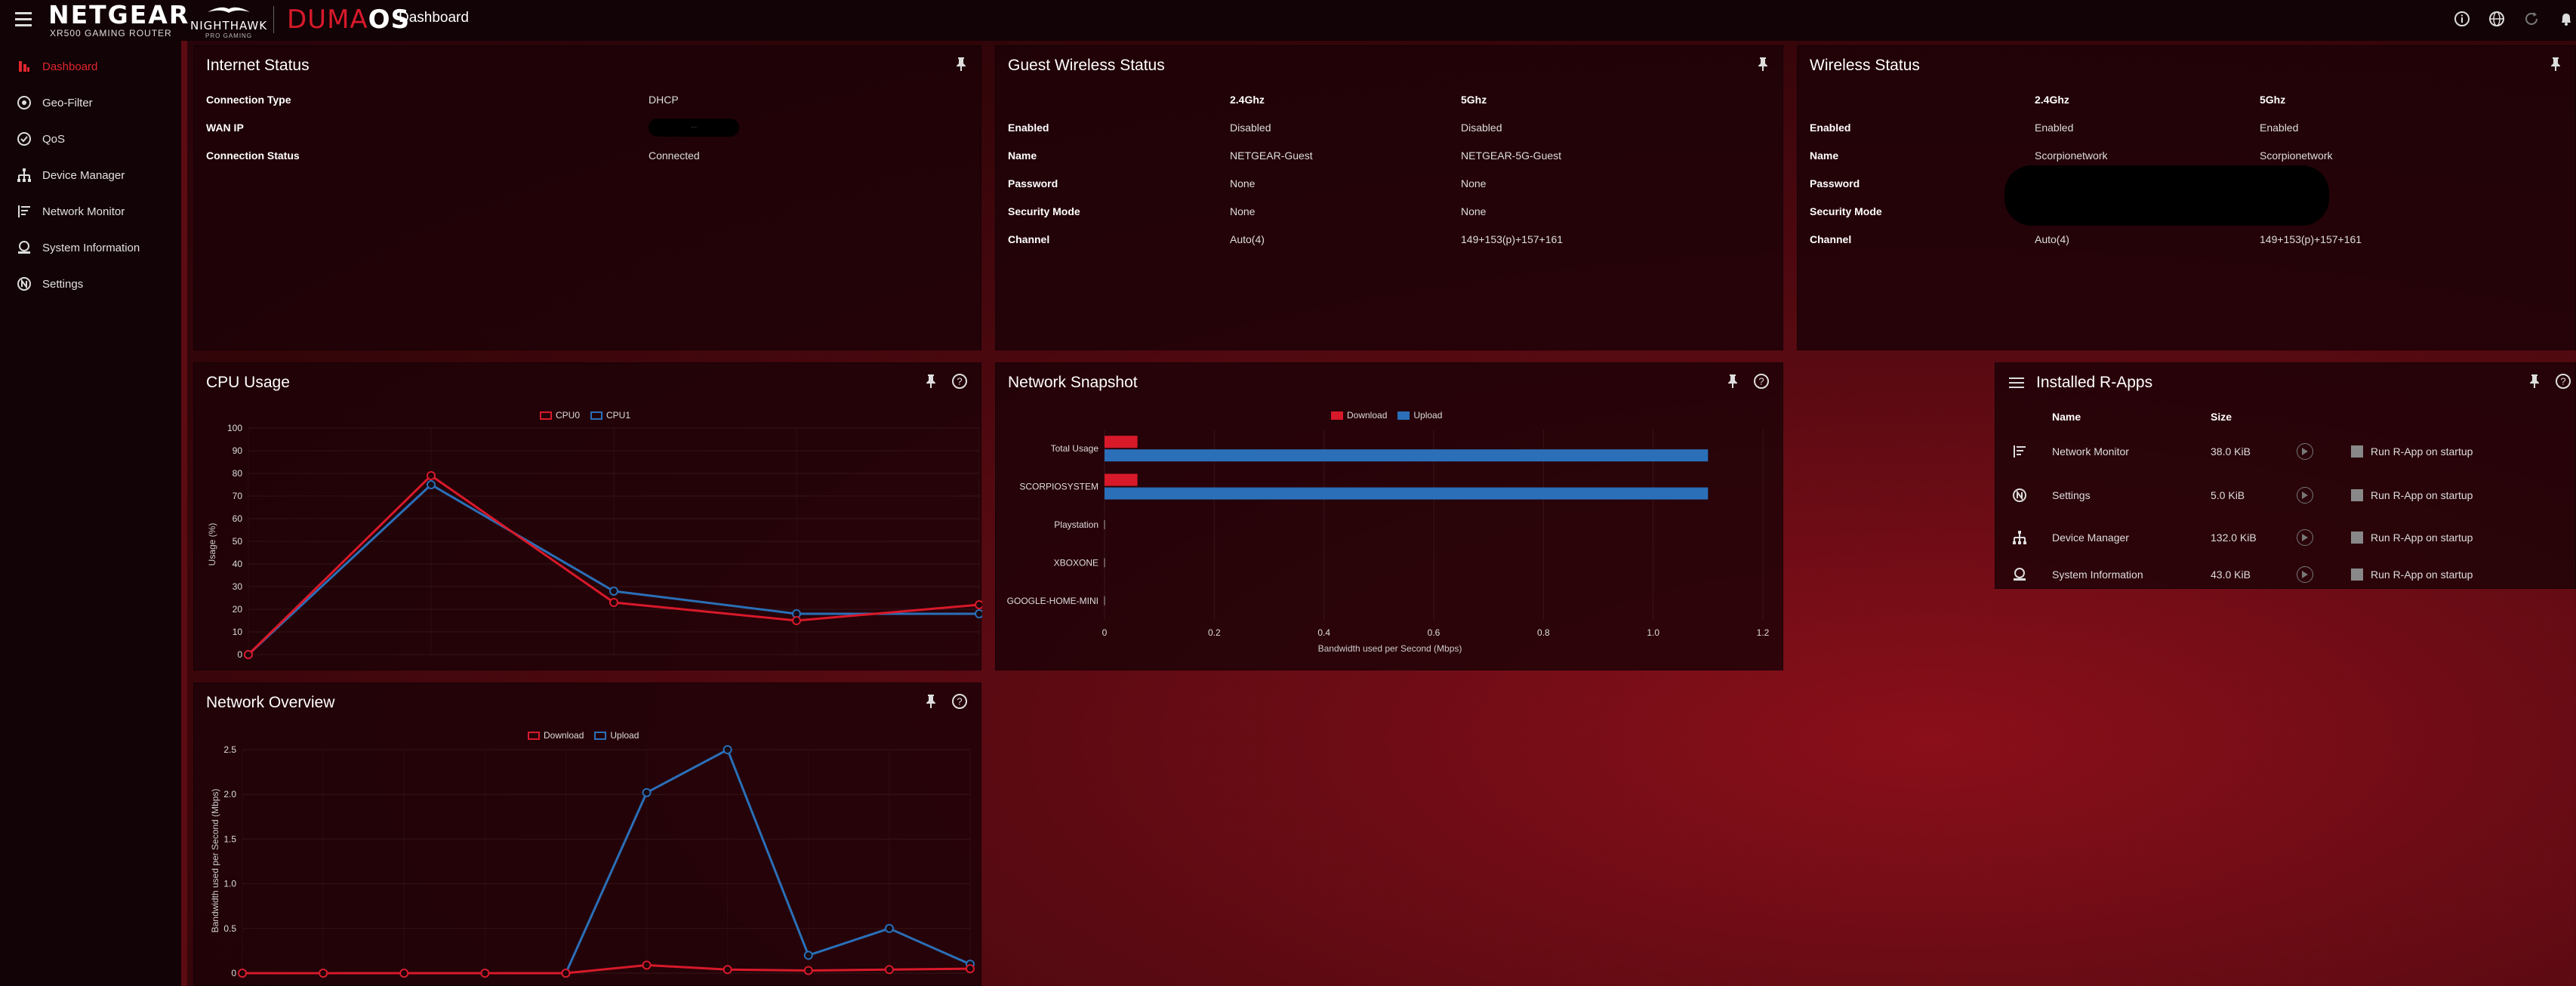  What do you see at coordinates (111, 33) in the screenshot?
I see `brand-subtitle: XR500 GAMING ROUTER` at bounding box center [111, 33].